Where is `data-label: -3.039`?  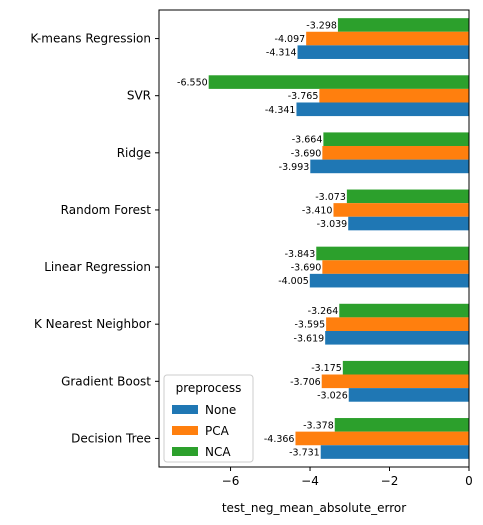 data-label: -3.039 is located at coordinates (332, 224).